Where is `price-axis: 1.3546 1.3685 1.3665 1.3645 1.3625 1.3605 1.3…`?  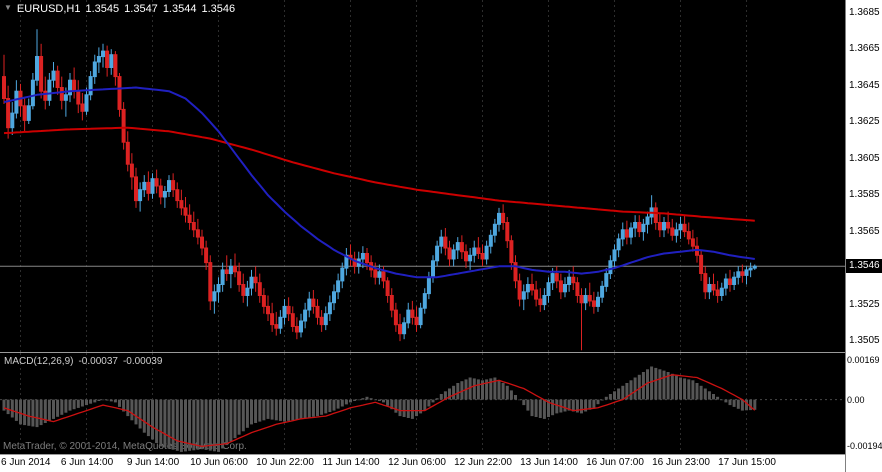
price-axis: 1.3546 1.3685 1.3665 1.3645 1.3625 1.3605 1.3… is located at coordinates (863, 236).